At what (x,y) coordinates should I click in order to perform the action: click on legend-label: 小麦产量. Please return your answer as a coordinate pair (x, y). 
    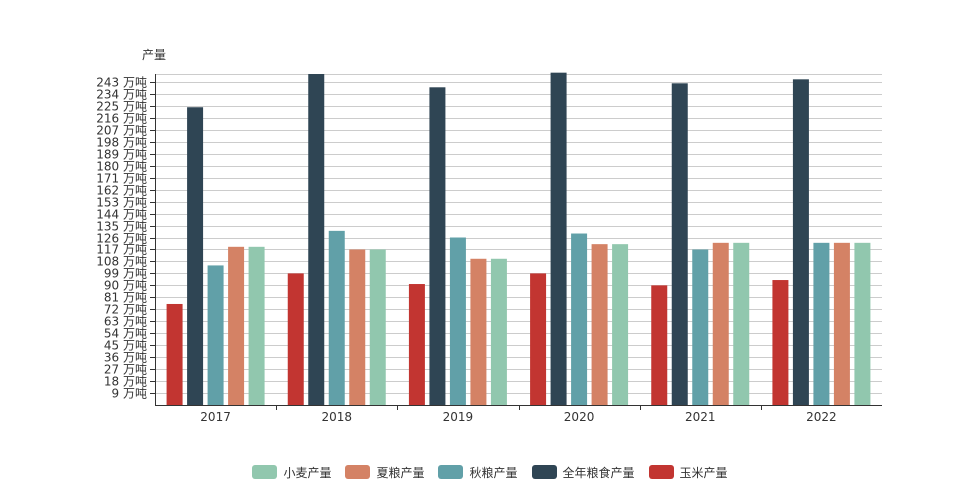
    Looking at the image, I should click on (307, 472).